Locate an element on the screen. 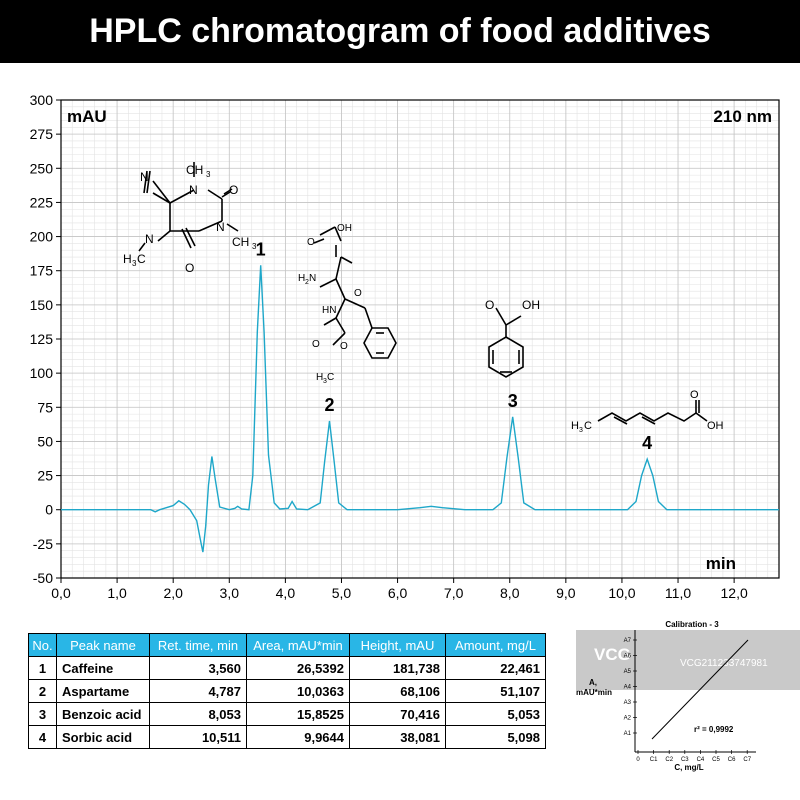  aspartame-atom: OH is located at coordinates (344, 228).